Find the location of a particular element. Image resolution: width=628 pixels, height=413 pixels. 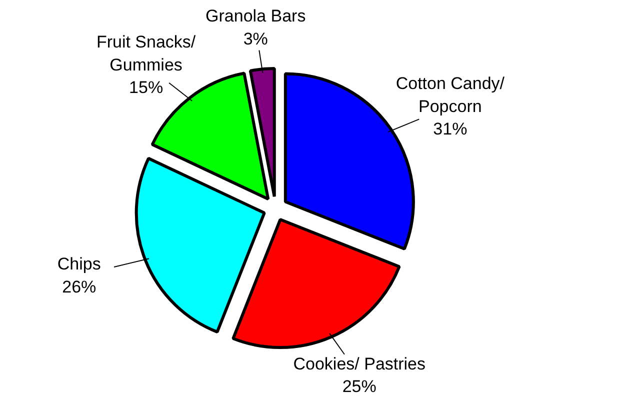

slice-label: Cookies/ Pastries is located at coordinates (359, 364).